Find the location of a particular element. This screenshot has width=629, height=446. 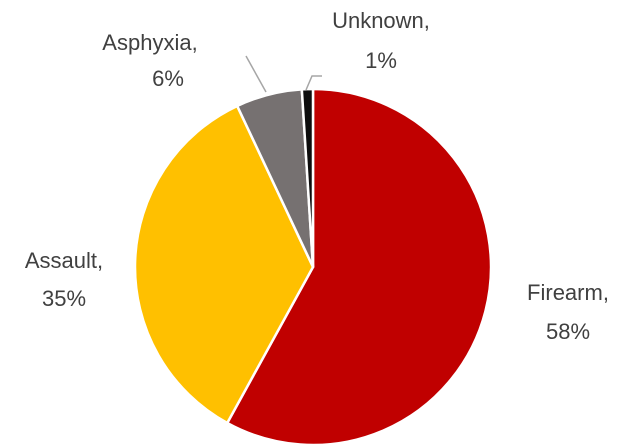

pie-slice is located at coordinates (307, 178).